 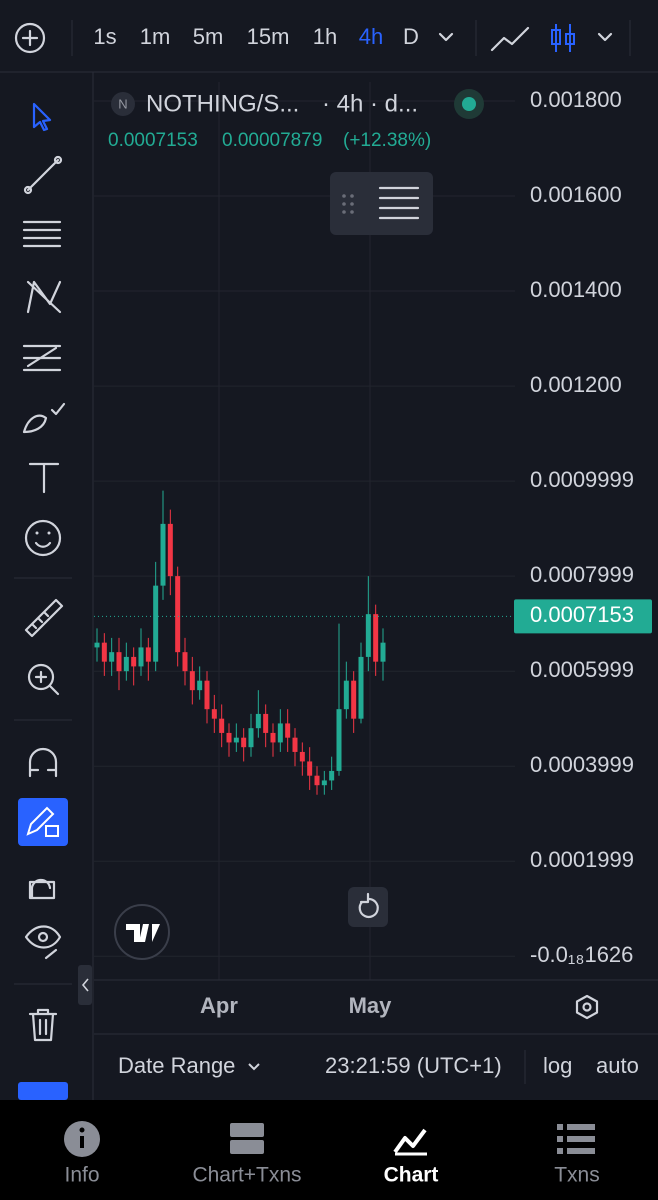 I want to click on y-tick-label: -0.0₁₈1626, so click(x=581, y=954).